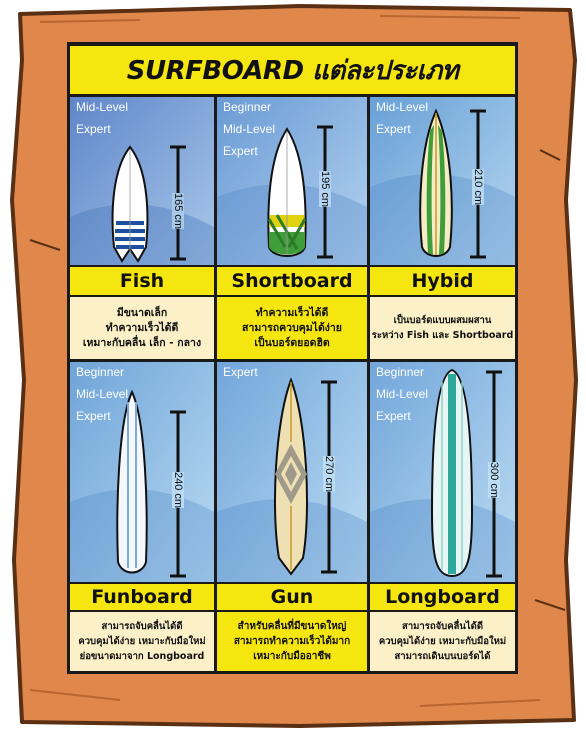 The image size is (586, 732). I want to click on funboard-panel: 240 cm Beginner Mid-Level Expert, so click(142, 472).